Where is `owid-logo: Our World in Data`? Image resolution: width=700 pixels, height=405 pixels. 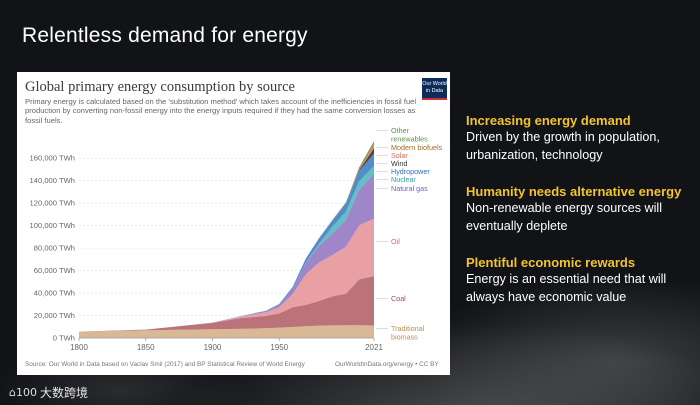 owid-logo: Our World in Data is located at coordinates (434, 89).